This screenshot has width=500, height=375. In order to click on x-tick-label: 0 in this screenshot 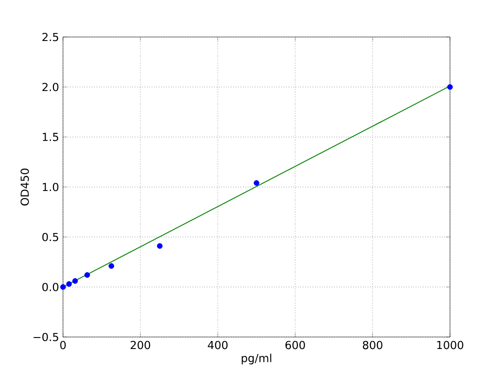, I will do `click(63, 345)`.